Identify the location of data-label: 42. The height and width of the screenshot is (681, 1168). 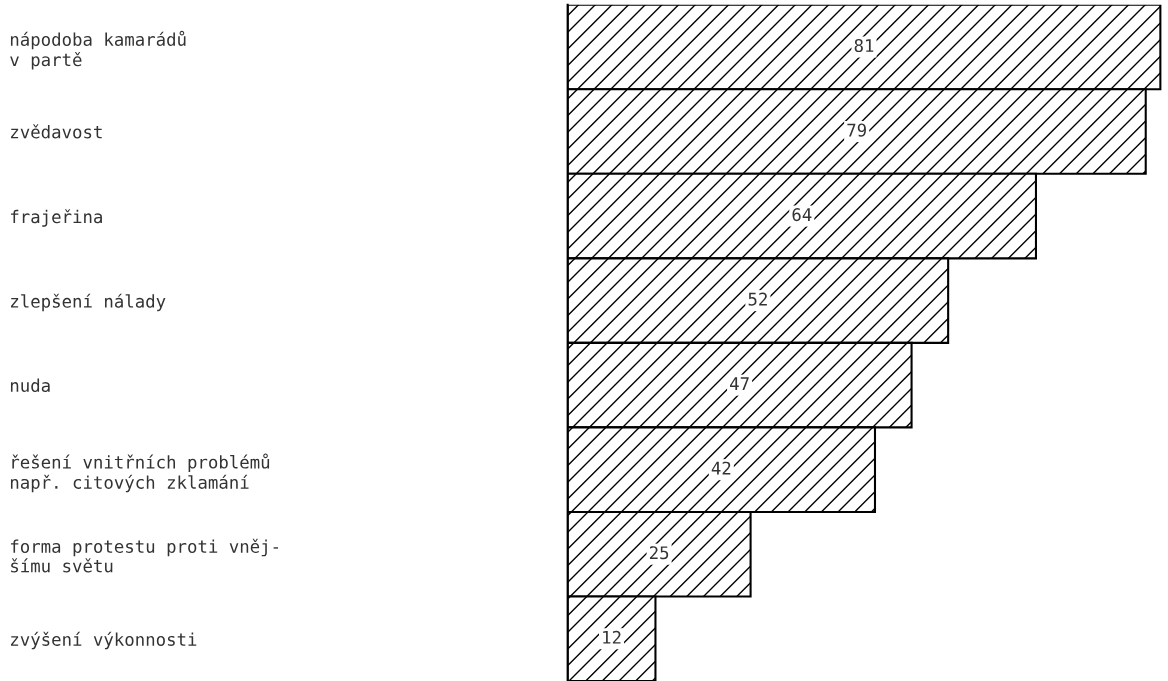
(721, 468).